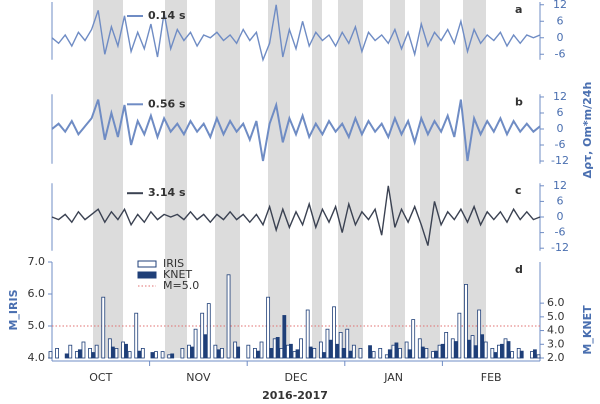 The image size is (600, 404). What do you see at coordinates (519, 101) in the screenshot?
I see `panel-letter: b` at bounding box center [519, 101].